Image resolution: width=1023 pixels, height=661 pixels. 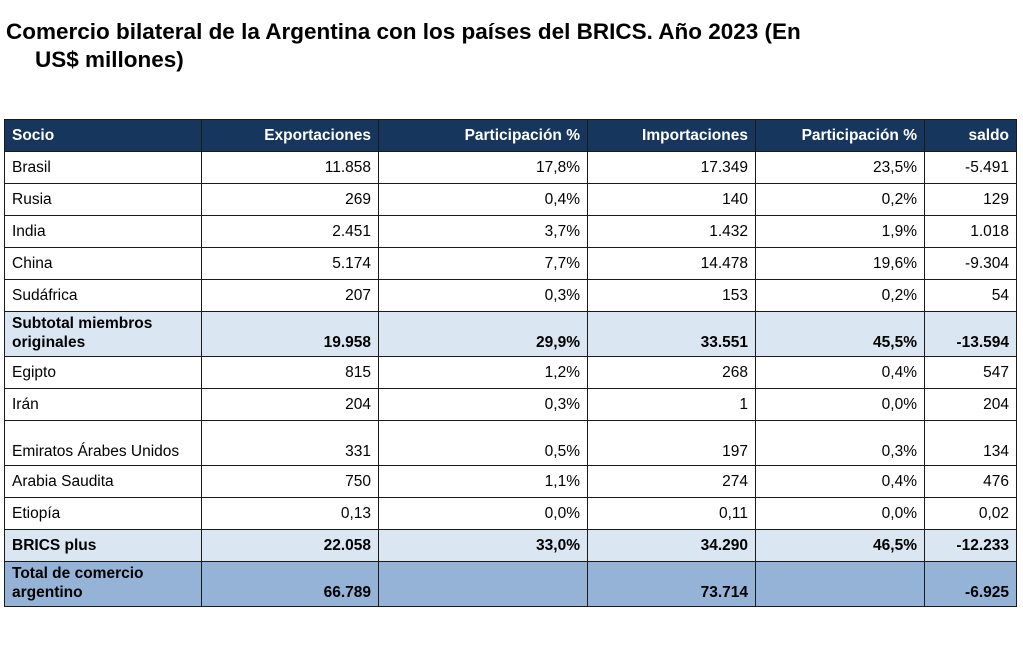 What do you see at coordinates (970, 481) in the screenshot?
I see `cell-saldo: 476` at bounding box center [970, 481].